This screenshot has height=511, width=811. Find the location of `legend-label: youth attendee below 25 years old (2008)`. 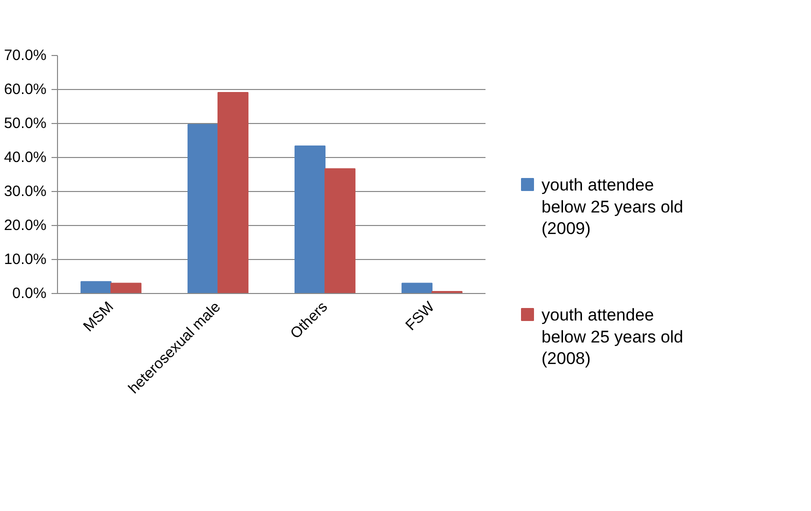

legend-label: youth attendee below 25 years old (2008) is located at coordinates (613, 337).